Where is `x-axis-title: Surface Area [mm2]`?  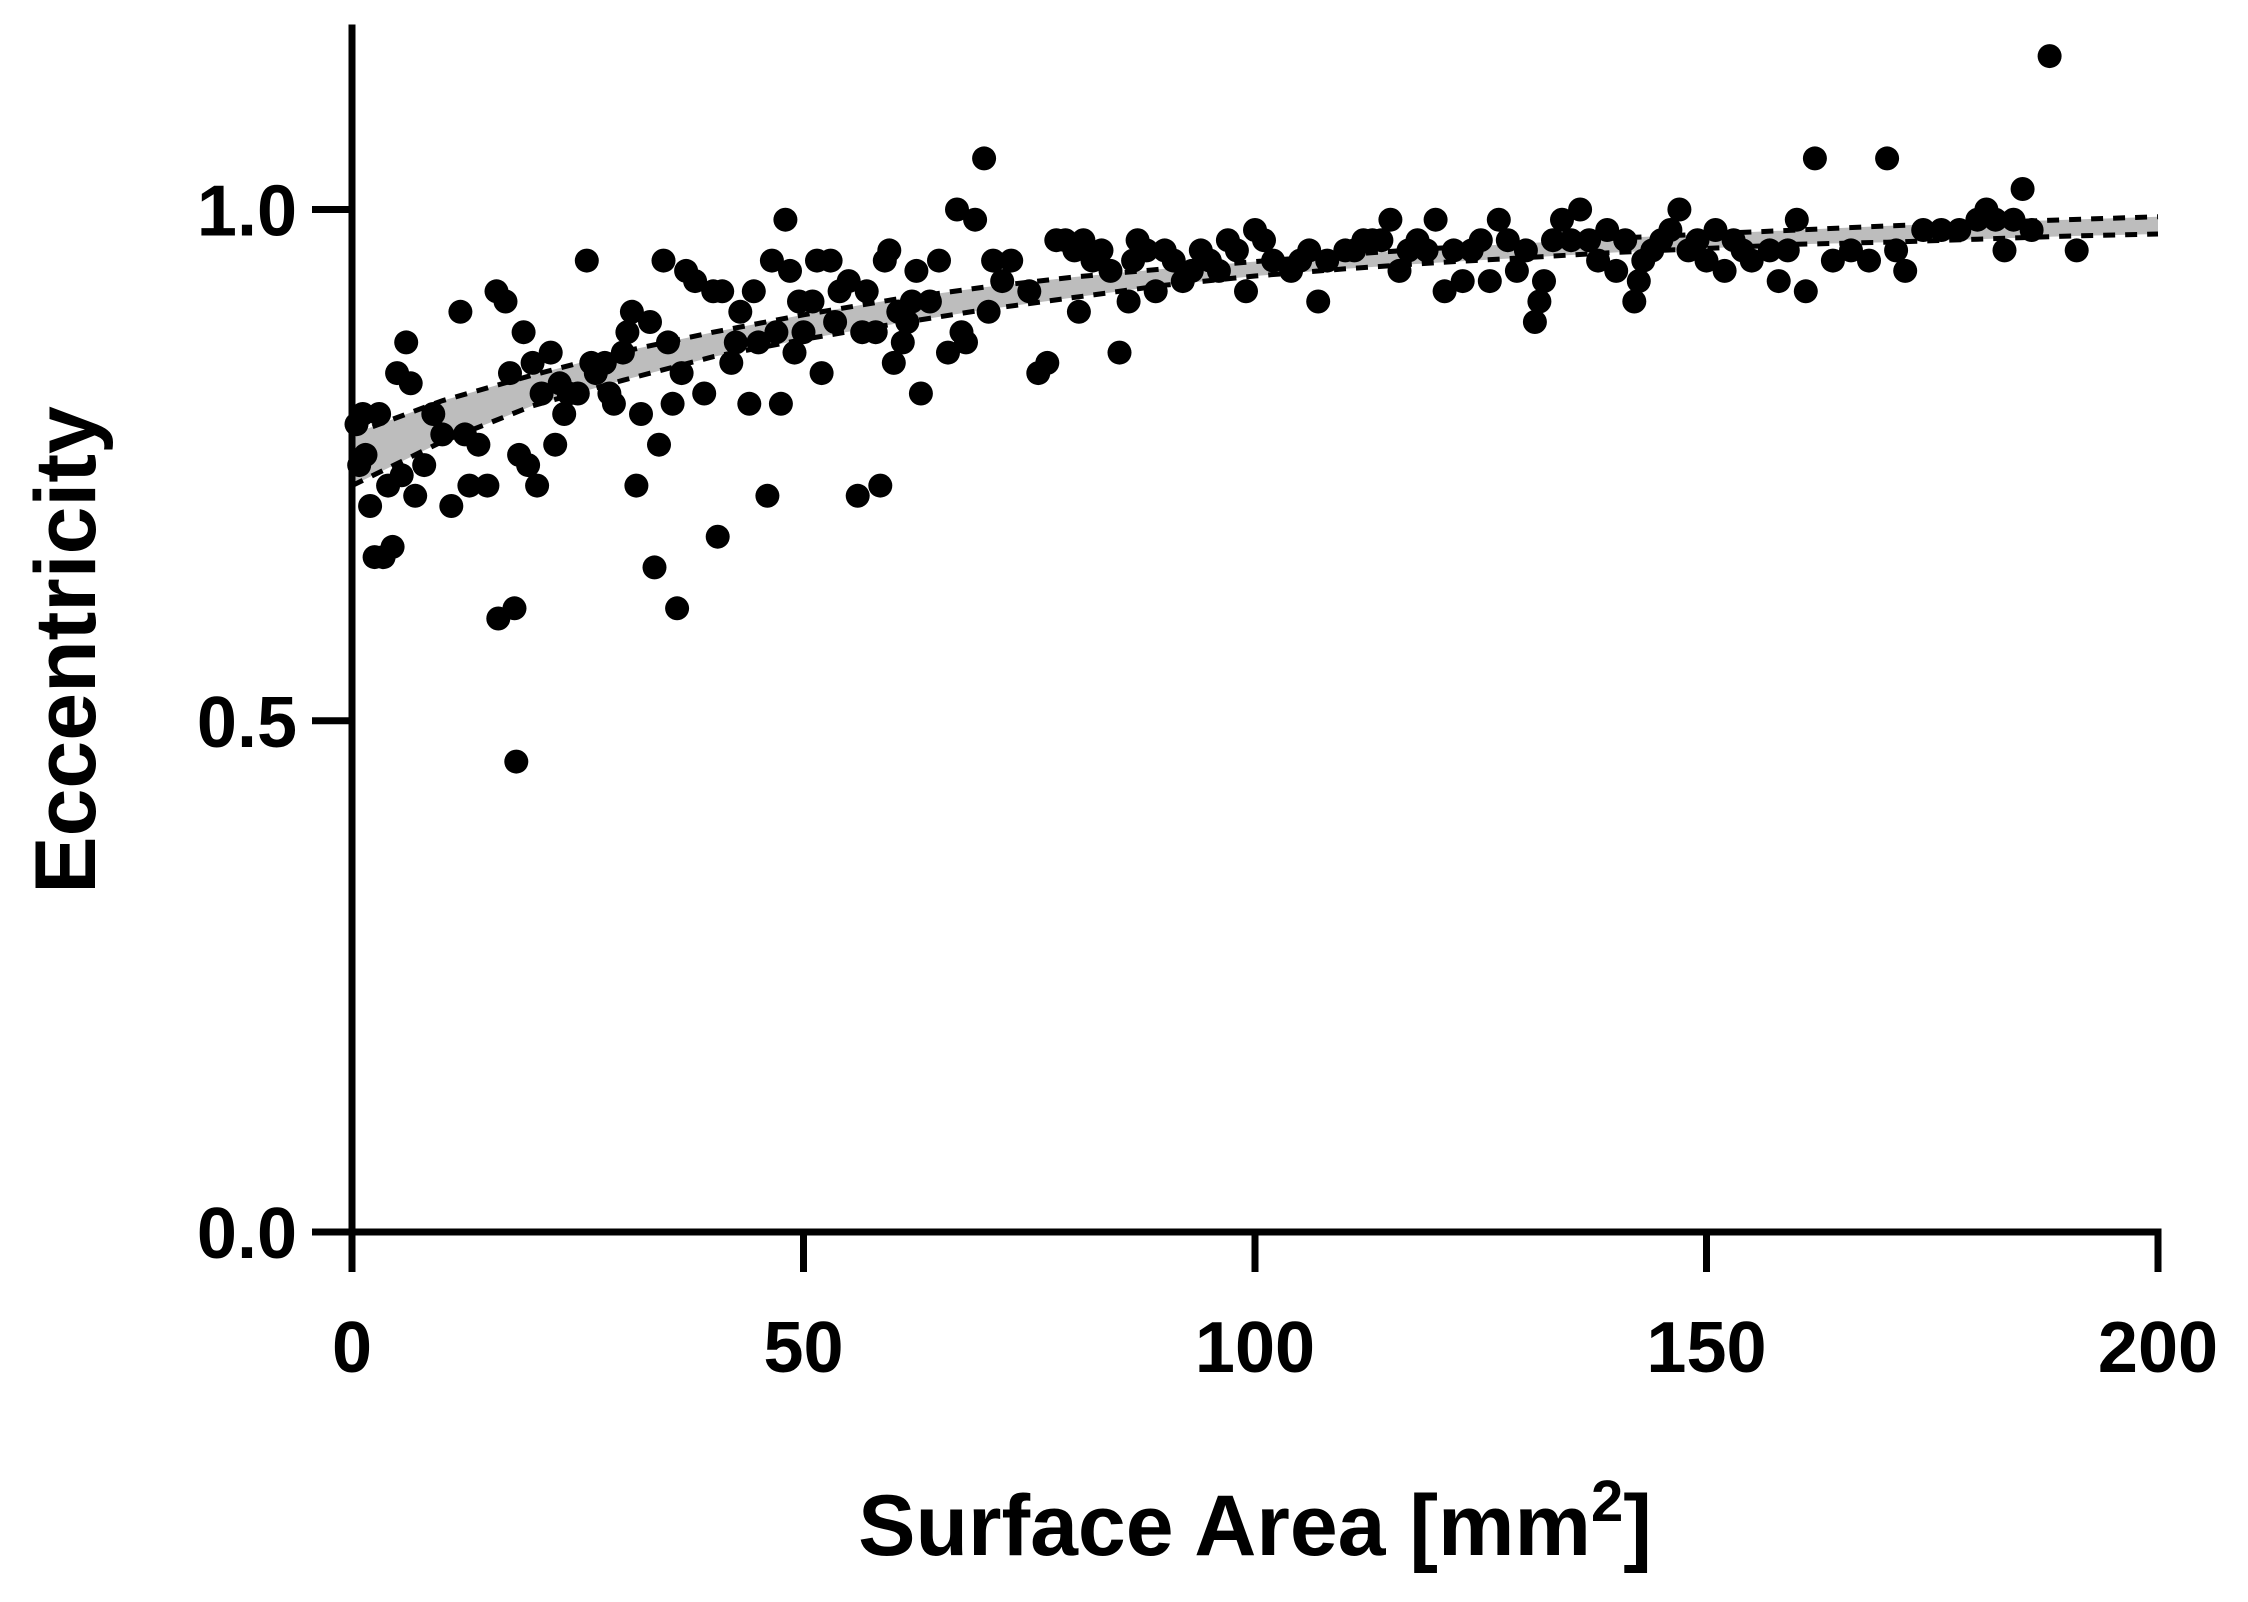 x-axis-title: Surface Area [mm2] is located at coordinates (1255, 1521).